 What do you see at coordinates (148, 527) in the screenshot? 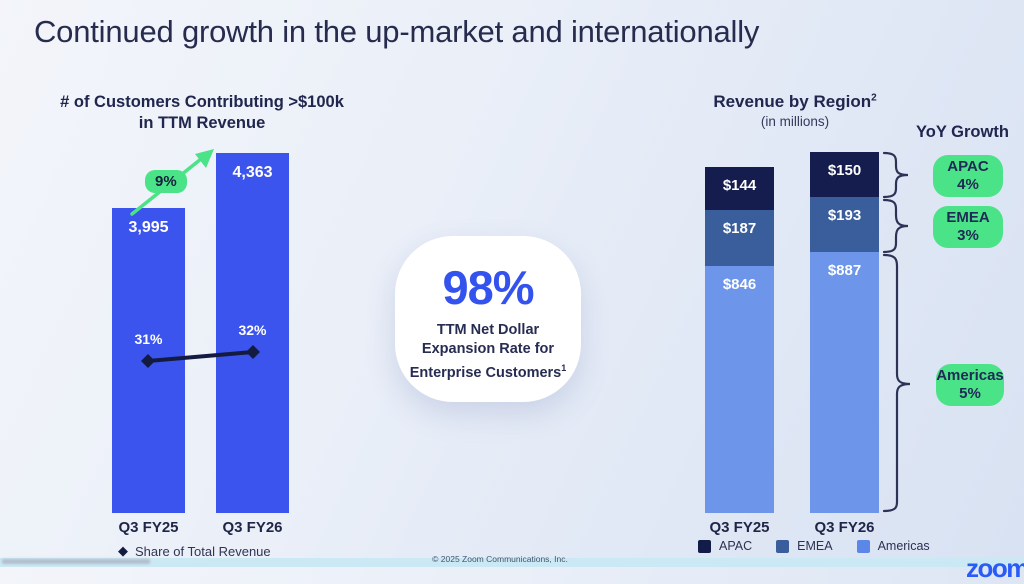
I see `x-label-q3fy25: Q3 FY25` at bounding box center [148, 527].